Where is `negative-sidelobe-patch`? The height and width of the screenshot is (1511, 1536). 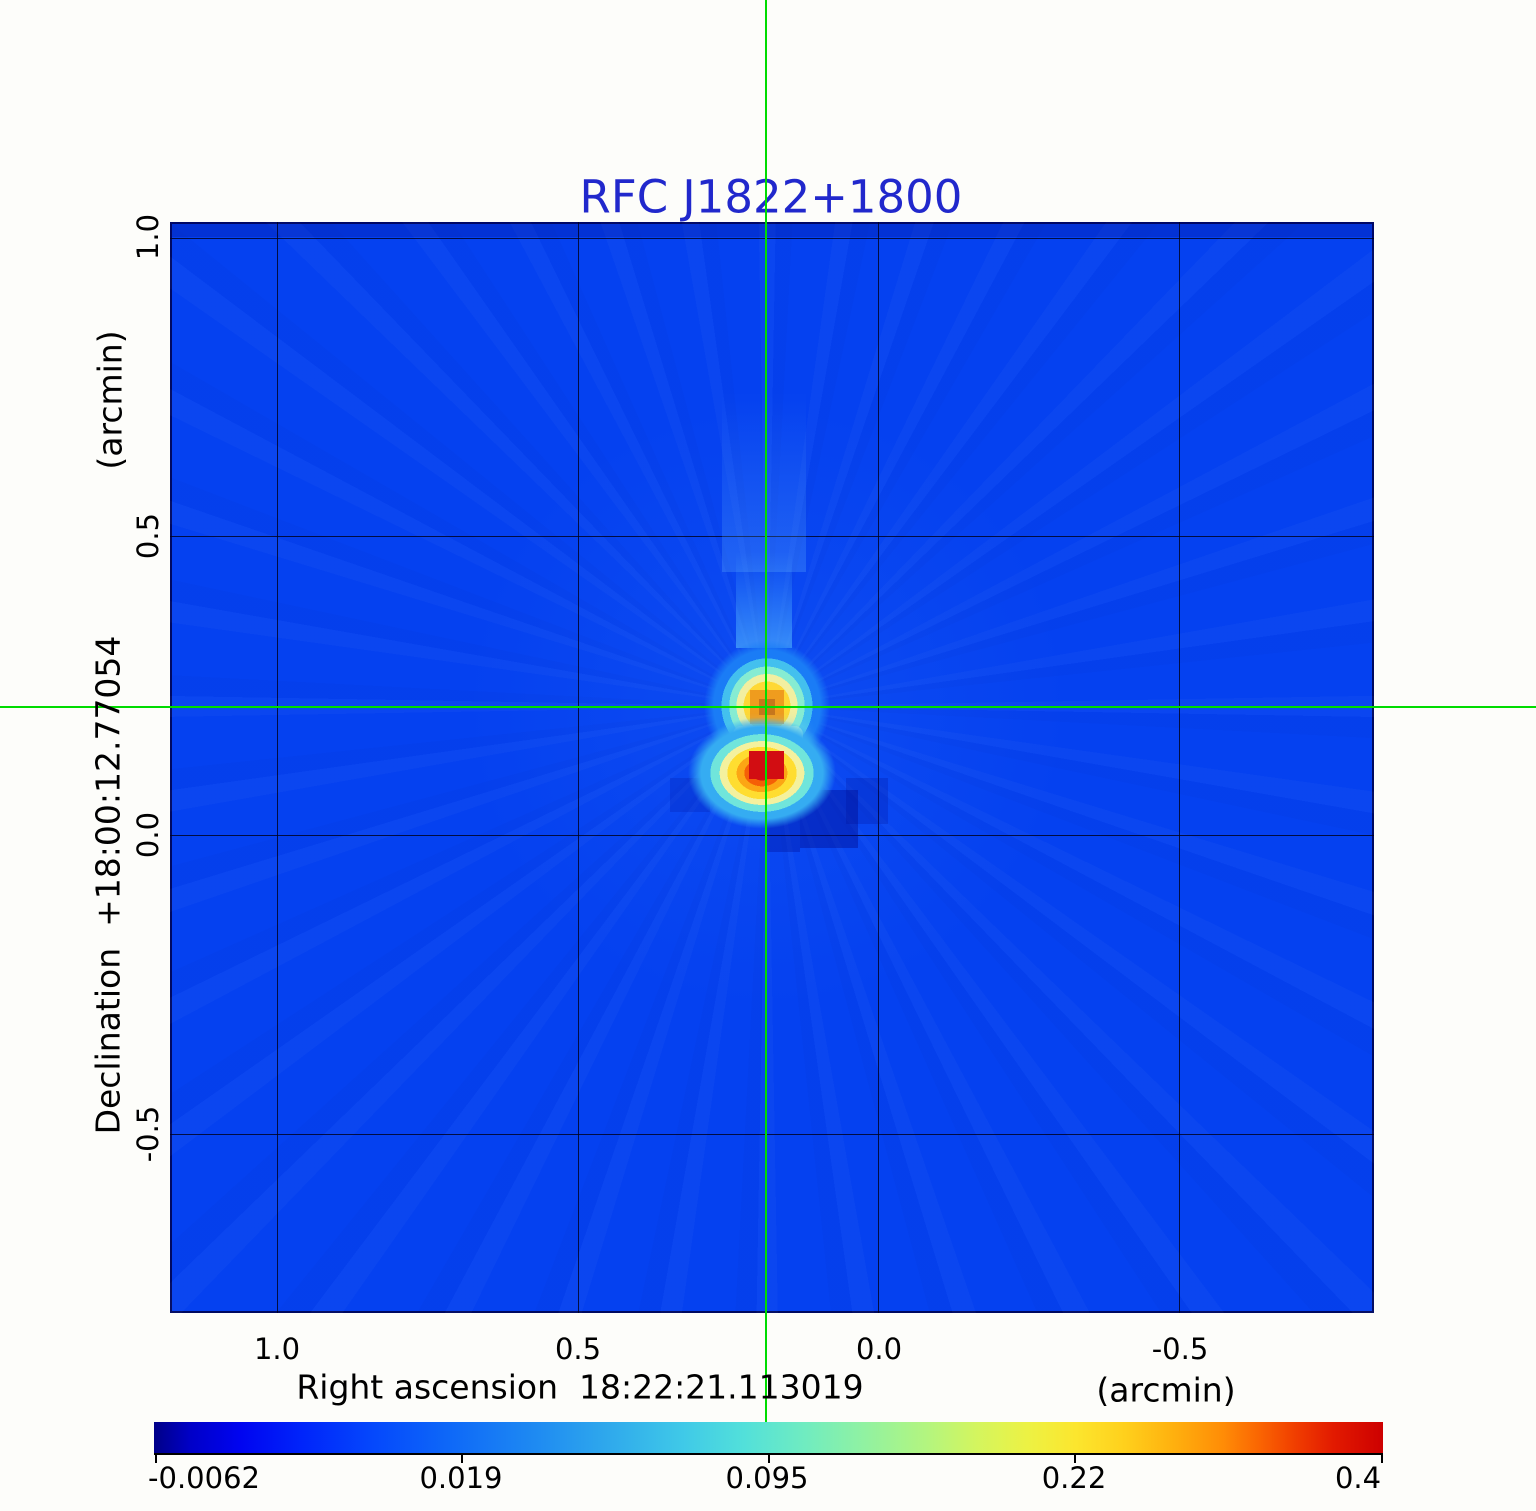 negative-sidelobe-patch is located at coordinates (867, 801).